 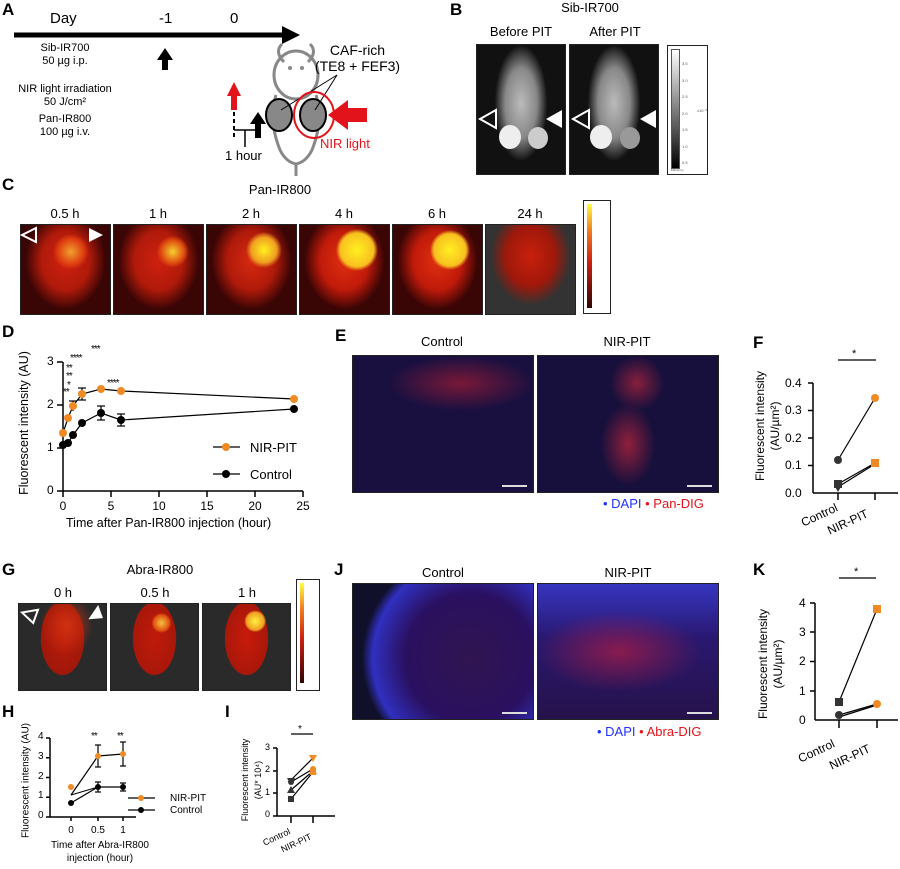 What do you see at coordinates (303, 506) in the screenshot?
I see `d-xtick: 25` at bounding box center [303, 506].